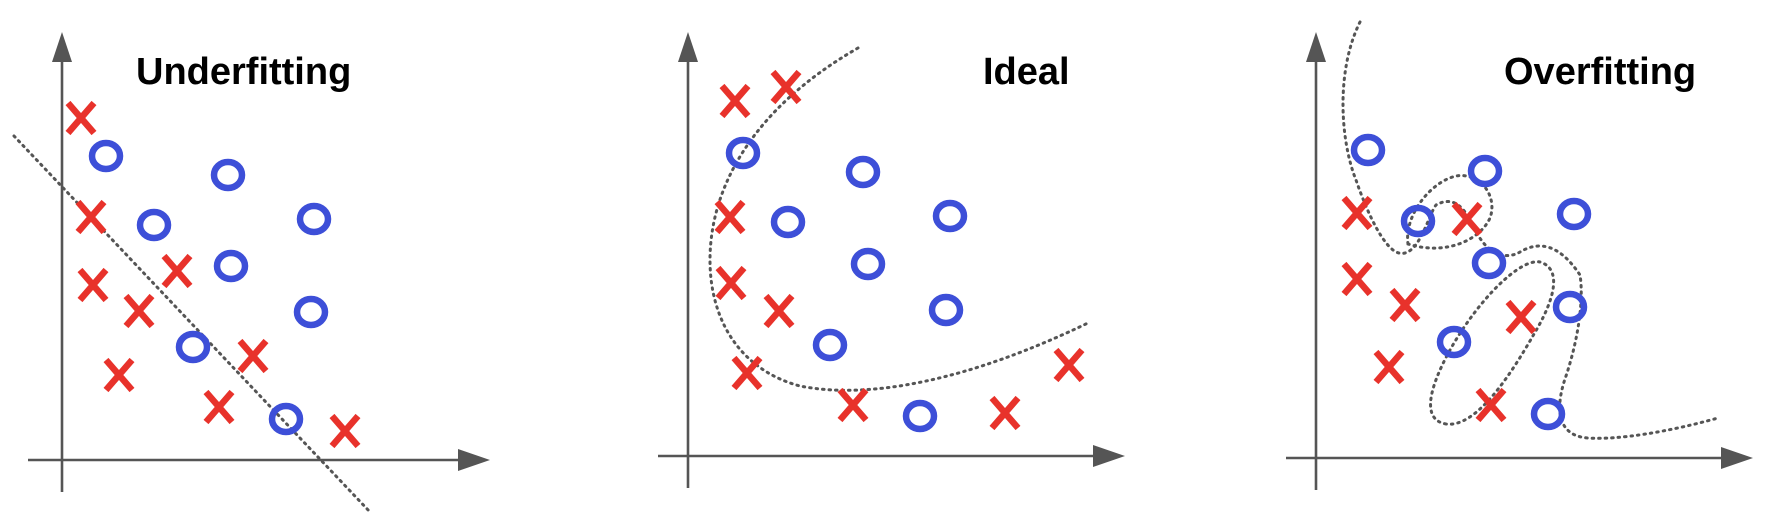 Image resolution: width=1791 pixels, height=515 pixels. Describe the element at coordinates (244, 72) in the screenshot. I see `panel-title: Underfitting` at that location.